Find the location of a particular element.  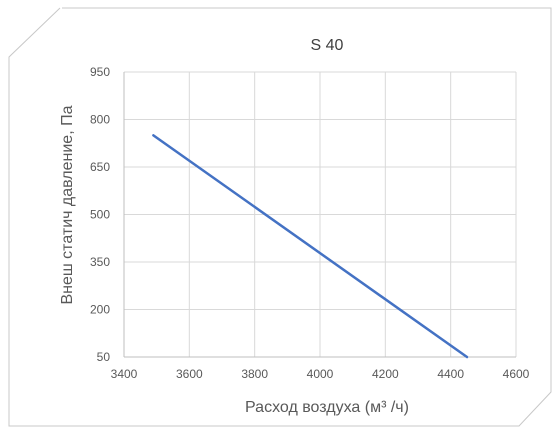

y-tick-label: 950 is located at coordinates (100, 72).